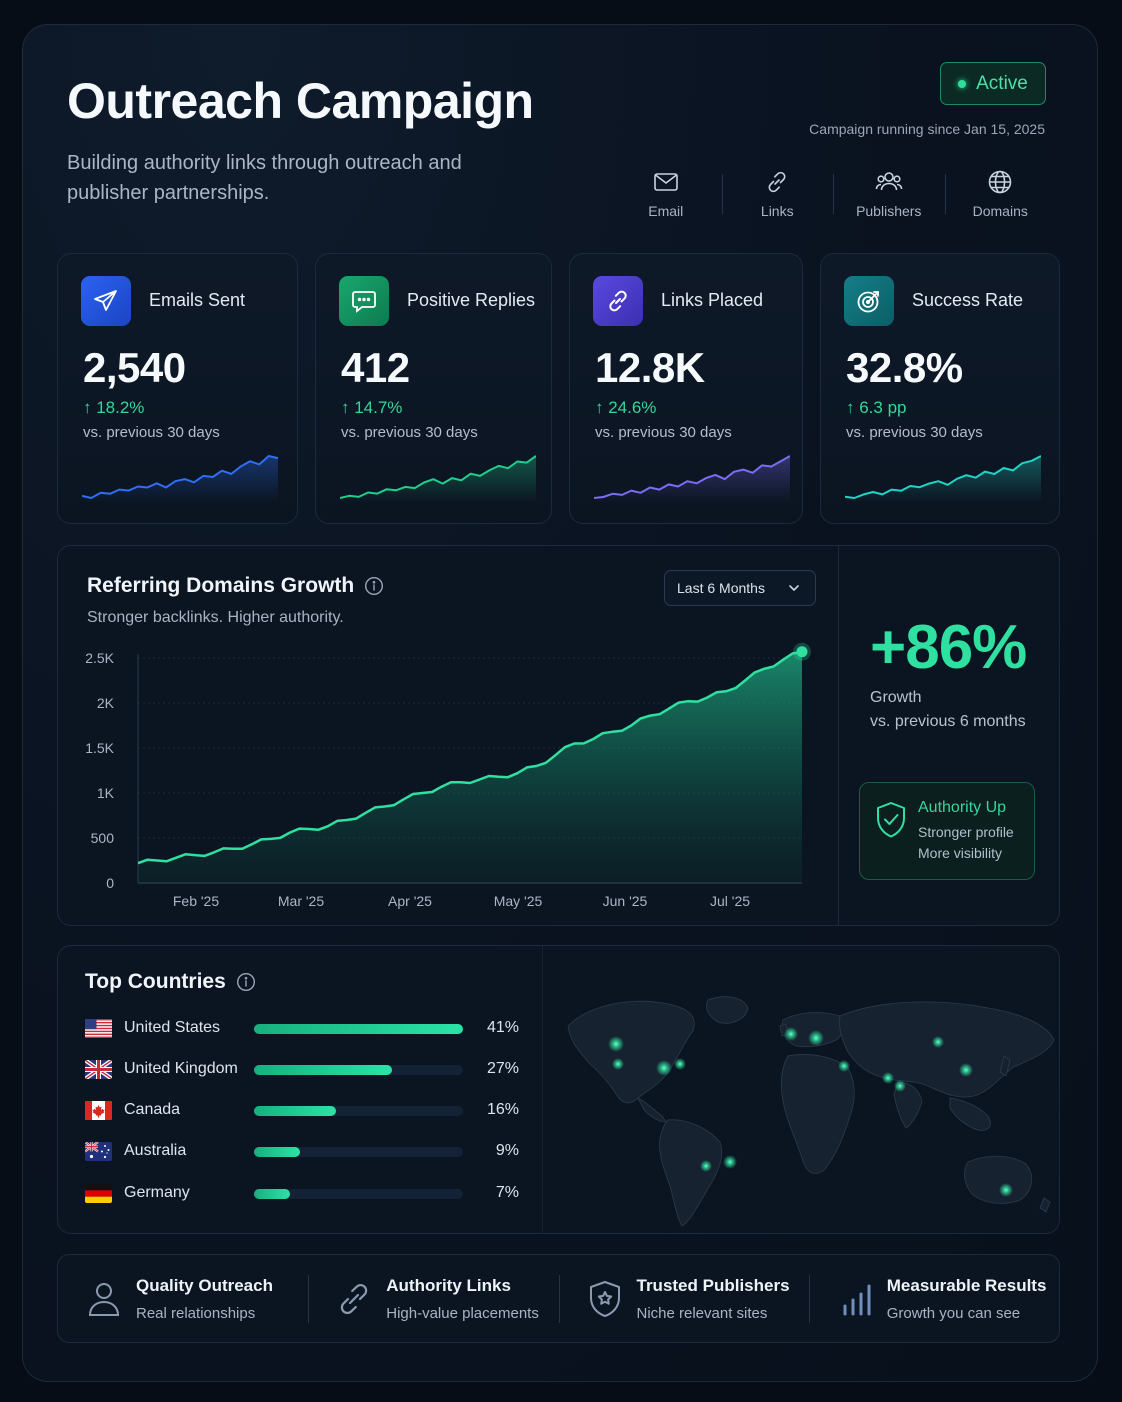 The width and height of the screenshot is (1122, 1402). I want to click on kpi-delta: ↑ 6.3 pp, so click(876, 407).